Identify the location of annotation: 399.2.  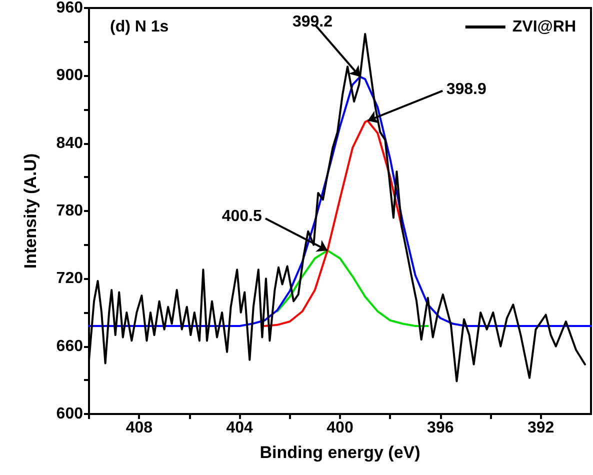
(312, 21).